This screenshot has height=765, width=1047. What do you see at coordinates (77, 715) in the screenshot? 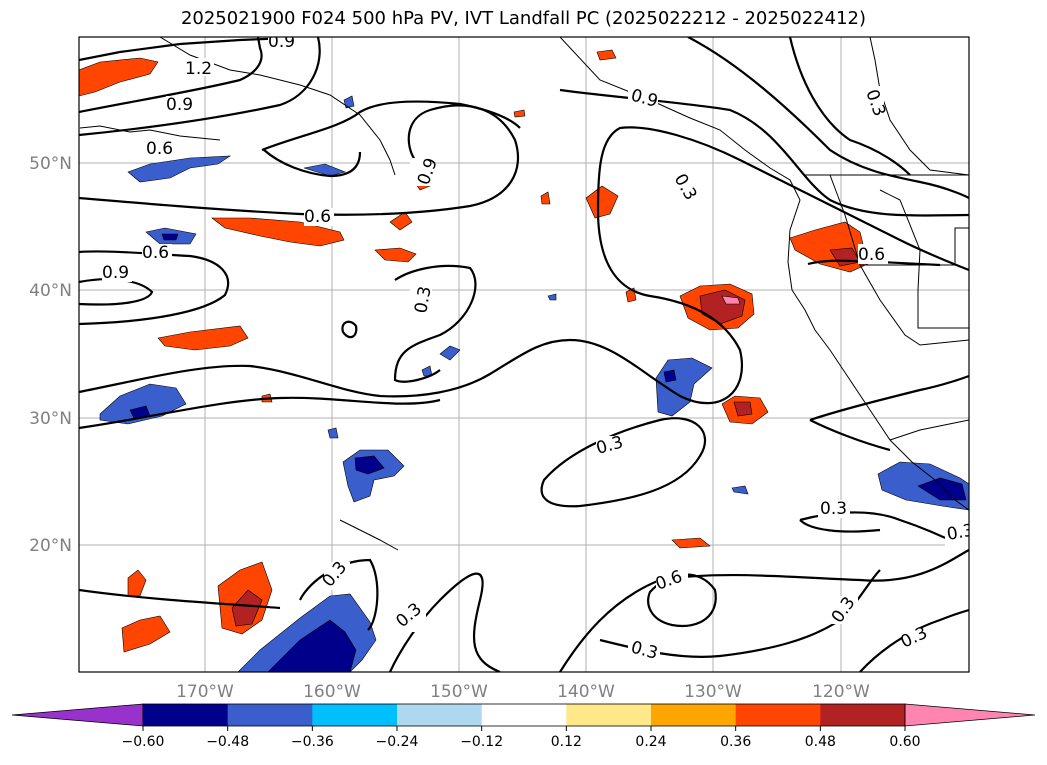
I see `colorbar-extend-low` at bounding box center [77, 715].